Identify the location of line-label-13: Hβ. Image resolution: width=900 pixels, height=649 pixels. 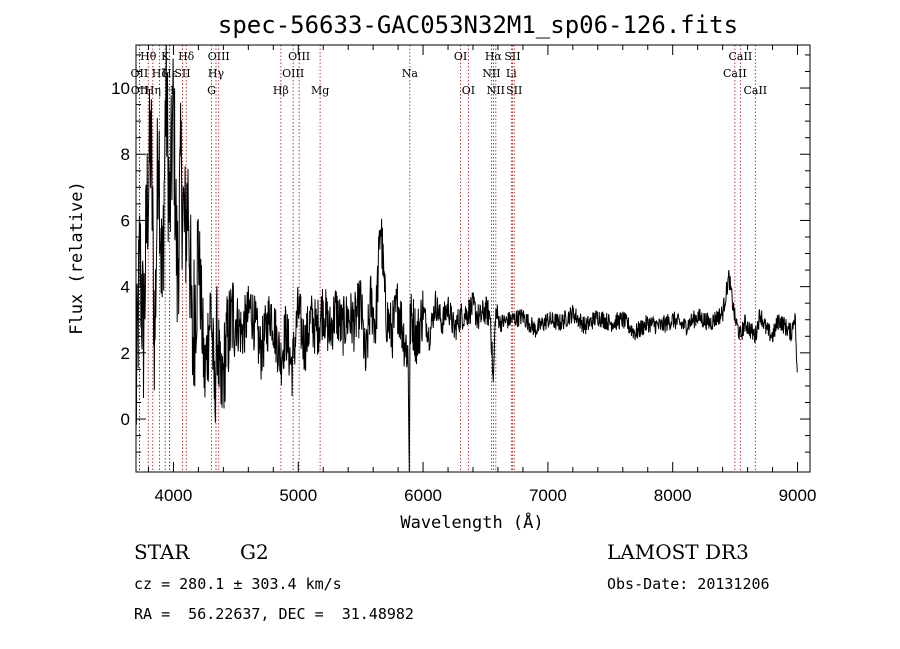
(281, 90).